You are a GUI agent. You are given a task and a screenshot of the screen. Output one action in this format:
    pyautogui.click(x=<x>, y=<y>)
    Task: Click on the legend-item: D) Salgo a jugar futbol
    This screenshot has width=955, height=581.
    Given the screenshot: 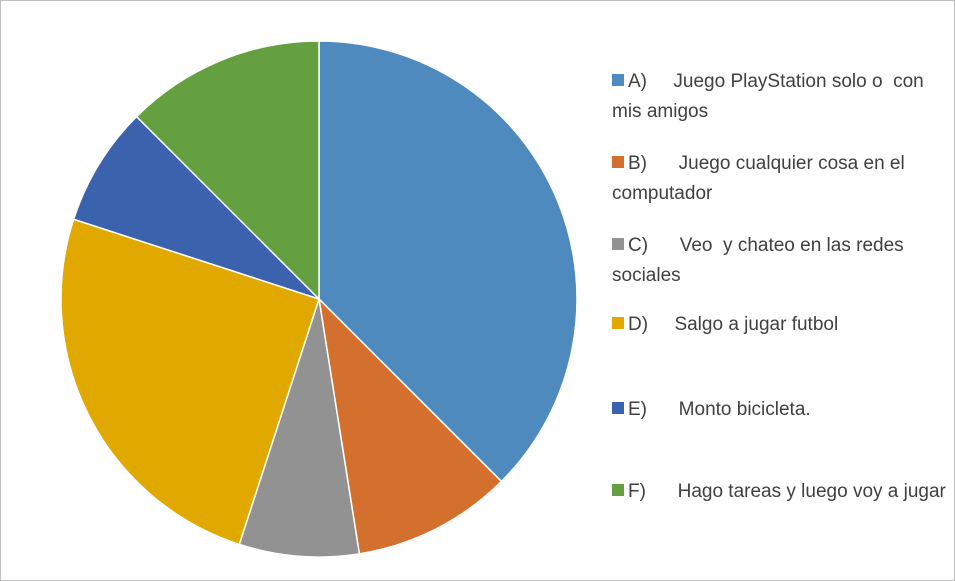 What is the action you would take?
    pyautogui.click(x=779, y=325)
    